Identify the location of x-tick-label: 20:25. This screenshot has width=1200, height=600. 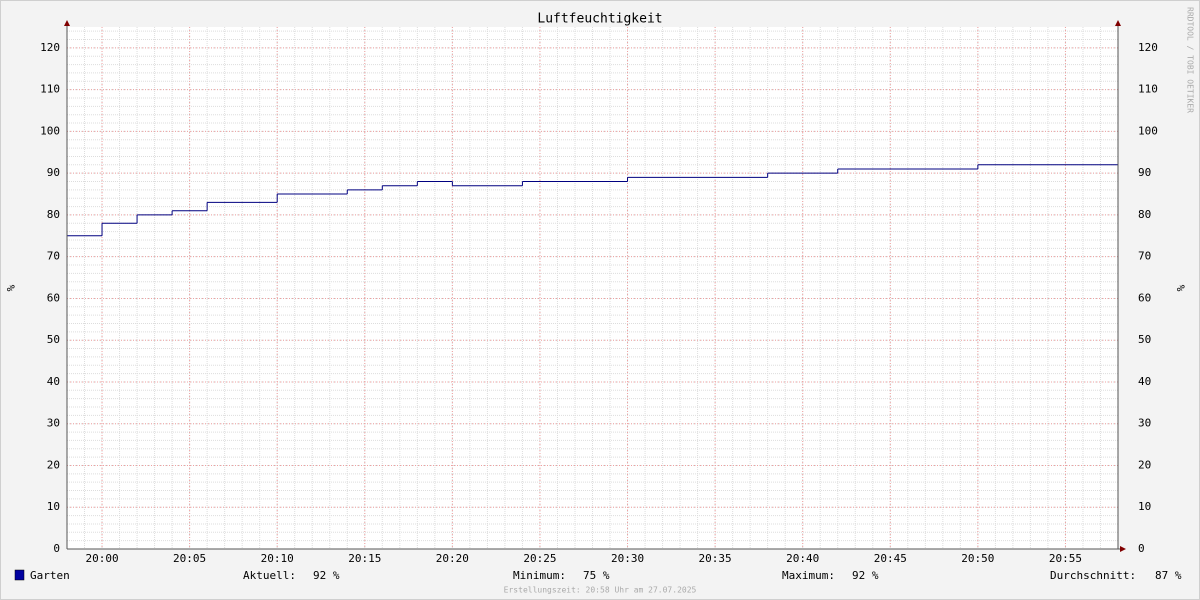
(539, 558).